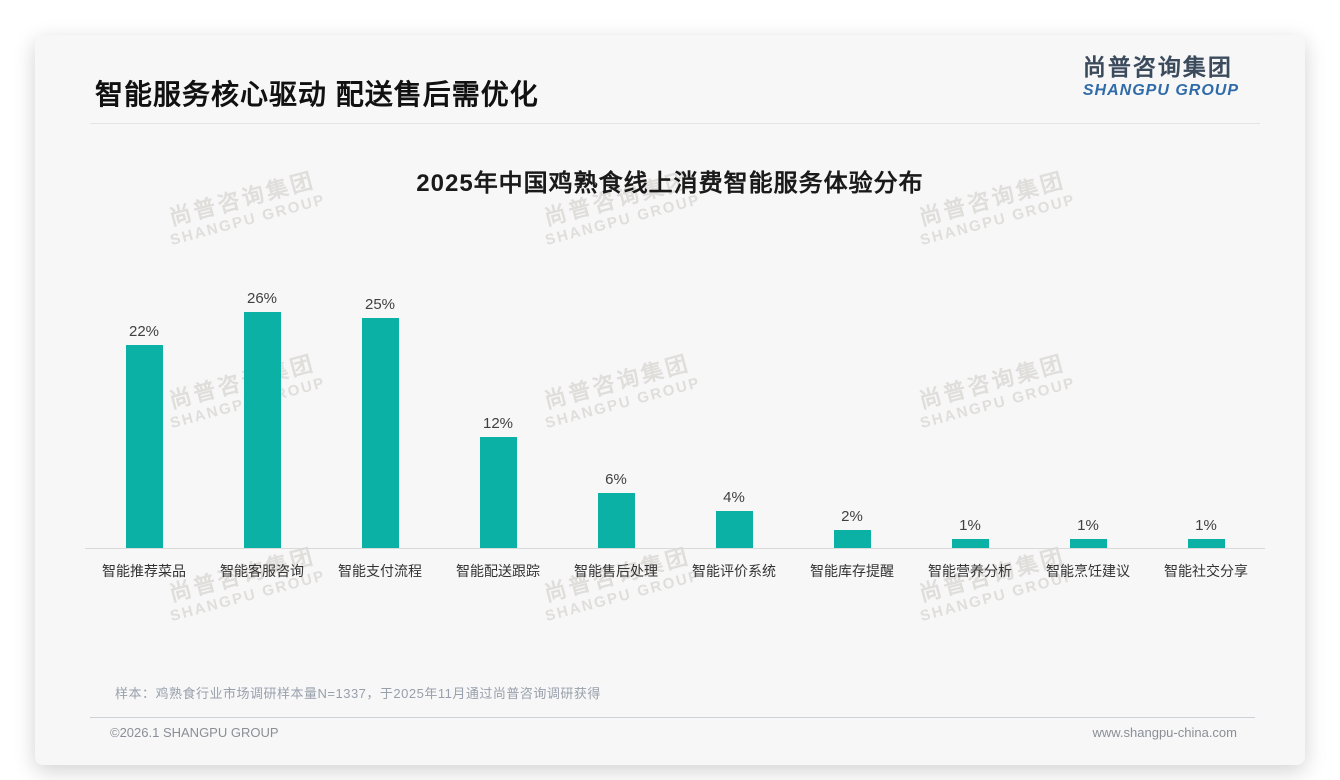 The width and height of the screenshot is (1340, 780). I want to click on header-divider, so click(675, 123).